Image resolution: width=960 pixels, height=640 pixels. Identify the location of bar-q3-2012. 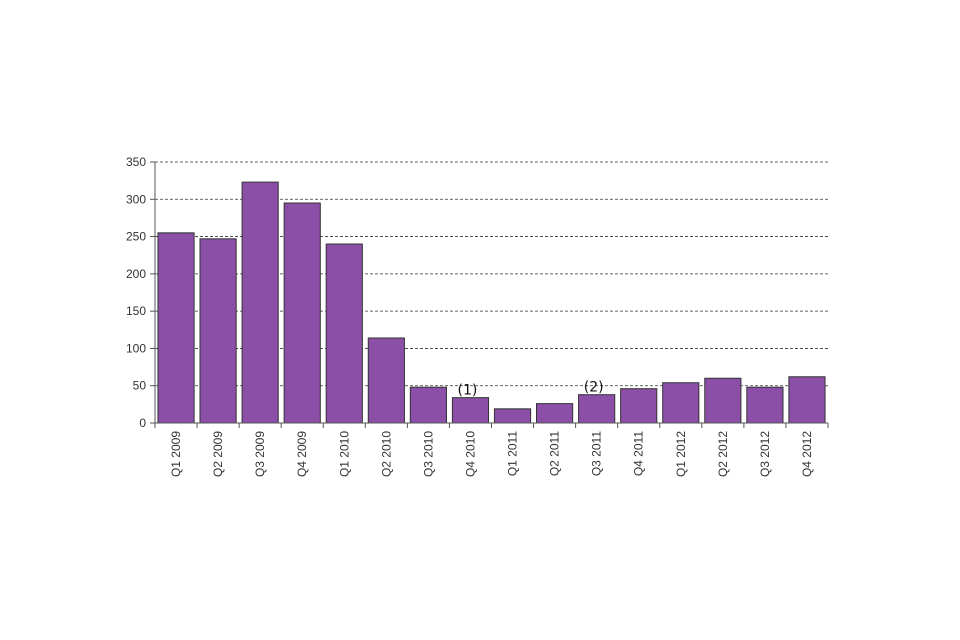
(765, 405).